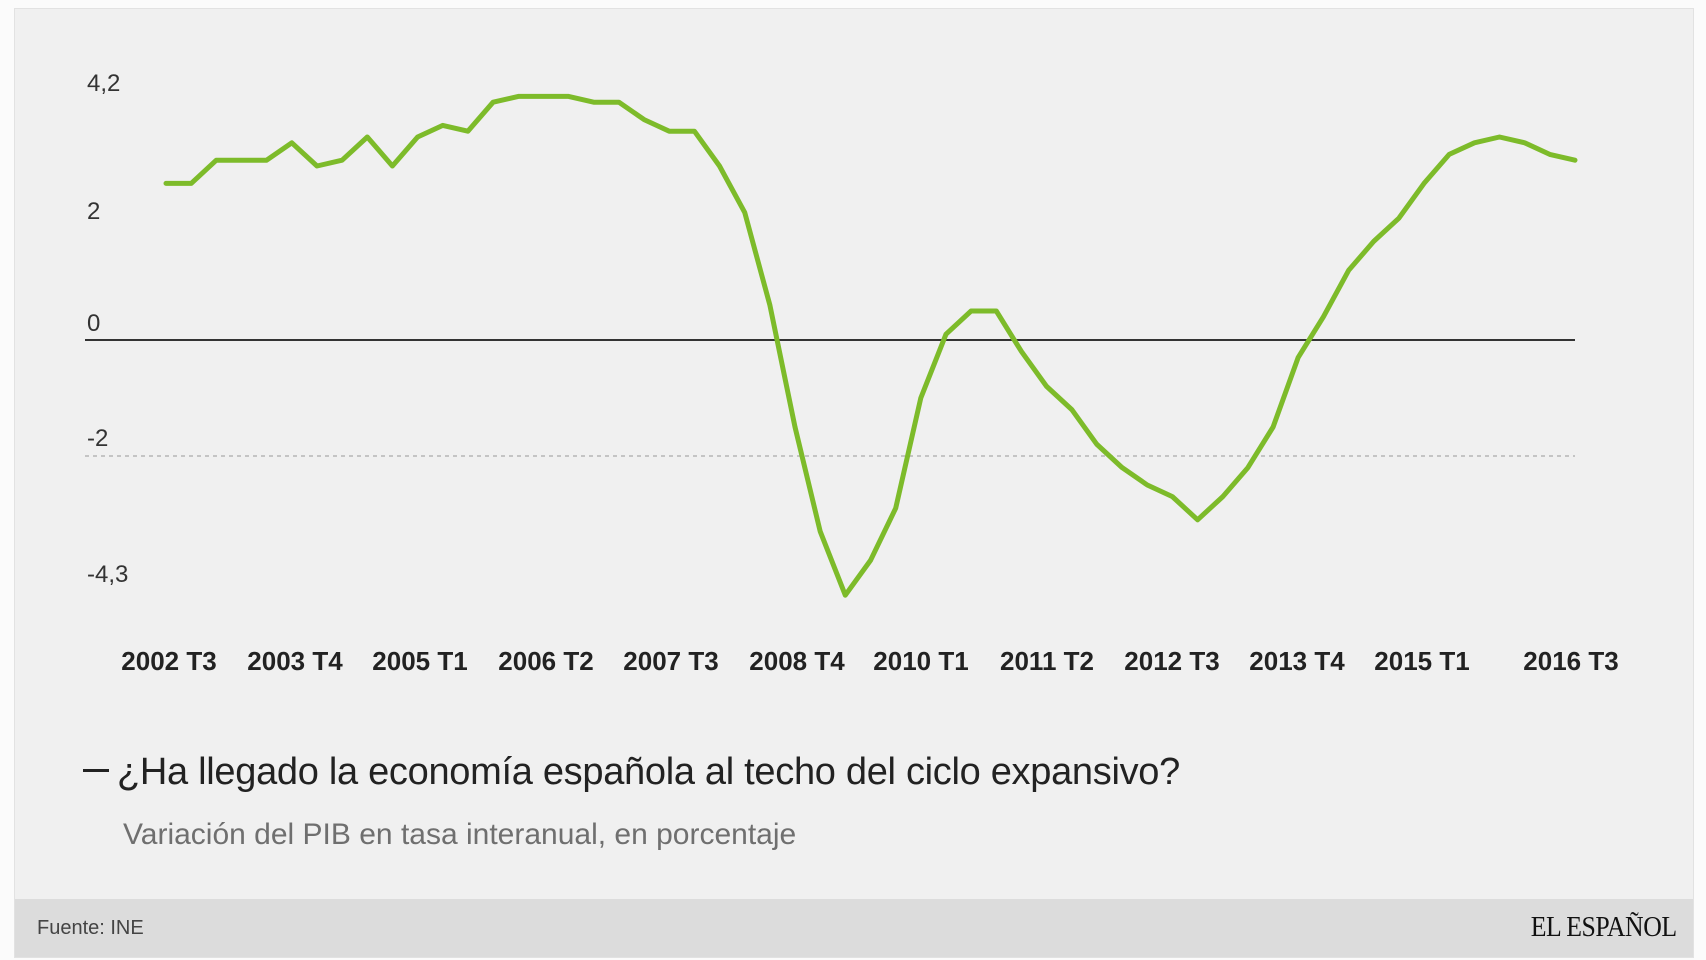  I want to click on y-axis-ticks: 4,2 2 0 -2 -4,3, so click(107, 329).